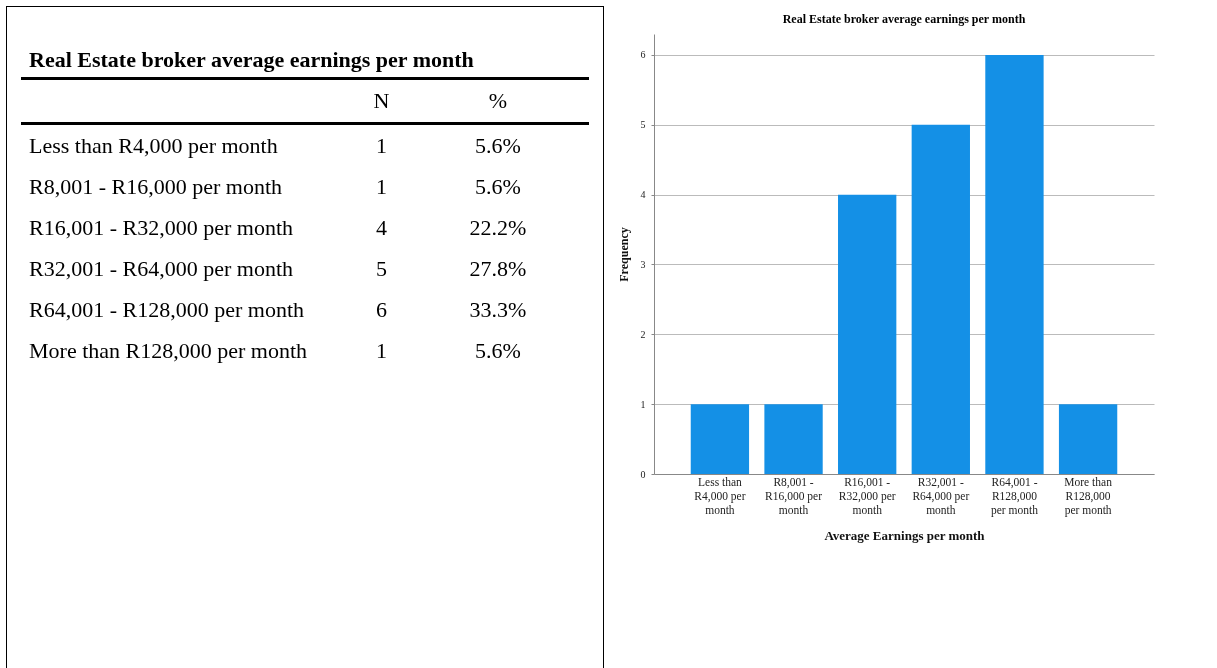 Image resolution: width=1217 pixels, height=668 pixels. What do you see at coordinates (904, 19) in the screenshot?
I see `chart-title: Real Estate broker average earnings per month` at bounding box center [904, 19].